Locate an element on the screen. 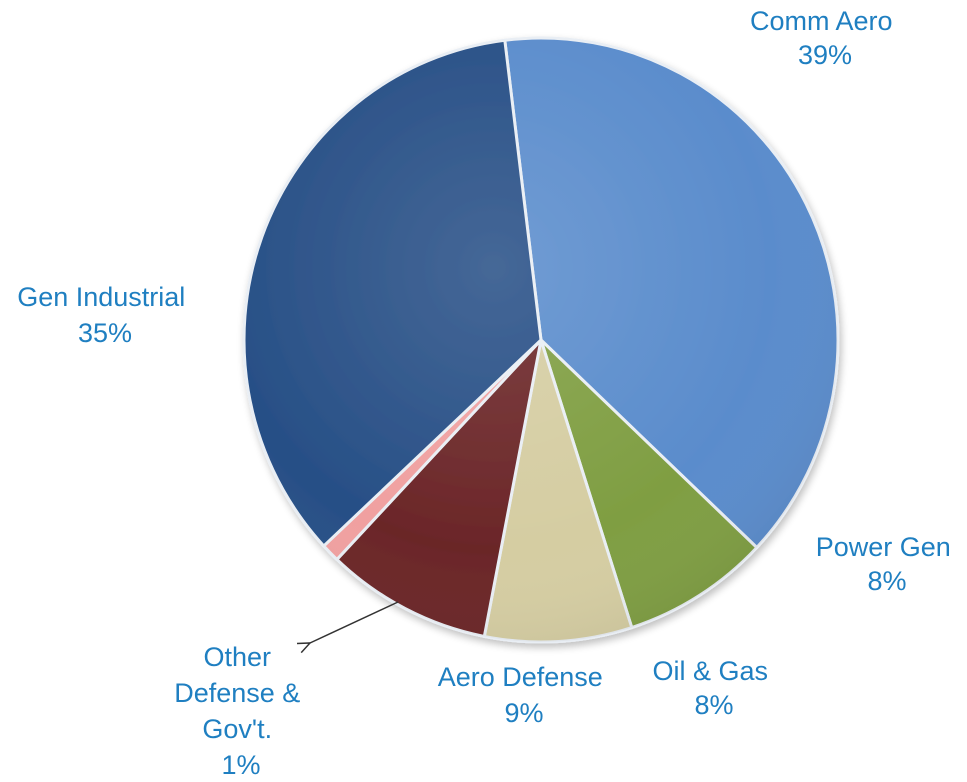 The image size is (967, 782). label-power-gen-value: 8% is located at coordinates (886, 581).